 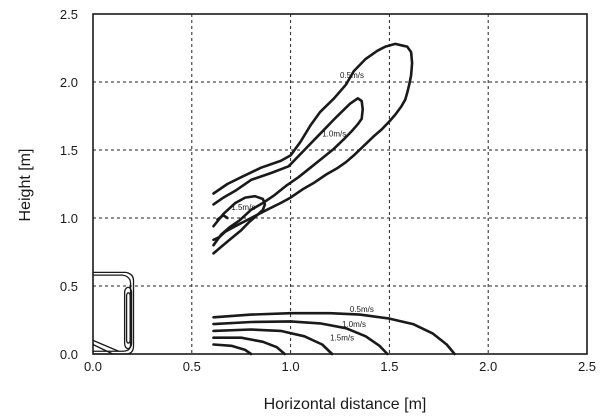 What do you see at coordinates (291, 366) in the screenshot?
I see `x-tick-label: 1.0` at bounding box center [291, 366].